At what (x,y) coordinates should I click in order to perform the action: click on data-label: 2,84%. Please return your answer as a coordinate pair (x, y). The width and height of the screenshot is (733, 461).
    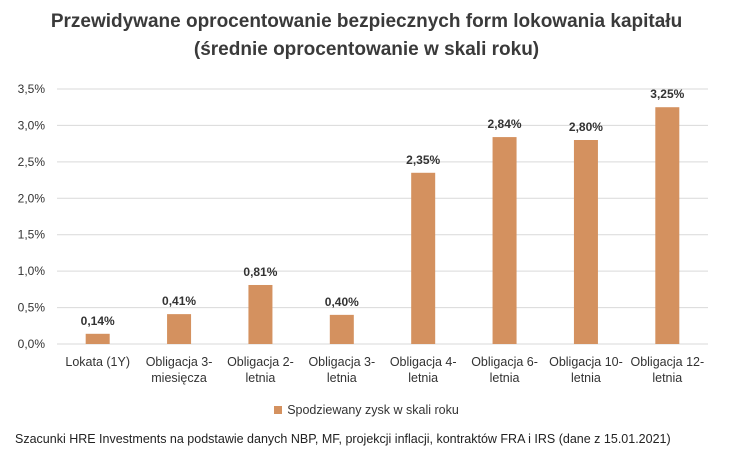
    Looking at the image, I should click on (505, 124).